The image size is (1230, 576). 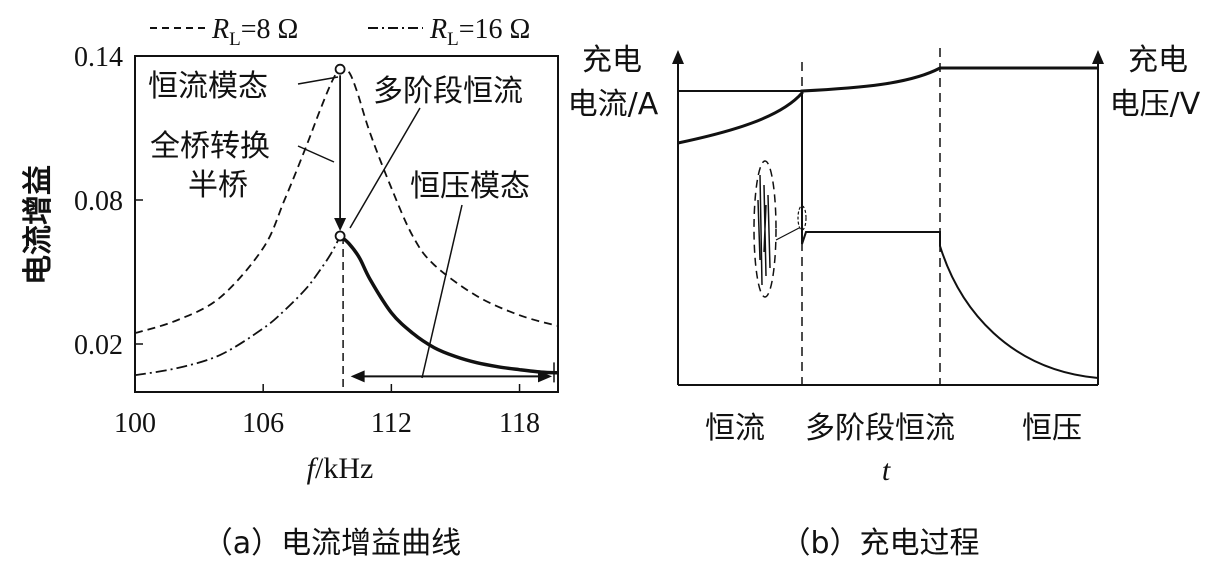 What do you see at coordinates (1158, 60) in the screenshot?
I see `right-axis-label-1: 充电` at bounding box center [1158, 60].